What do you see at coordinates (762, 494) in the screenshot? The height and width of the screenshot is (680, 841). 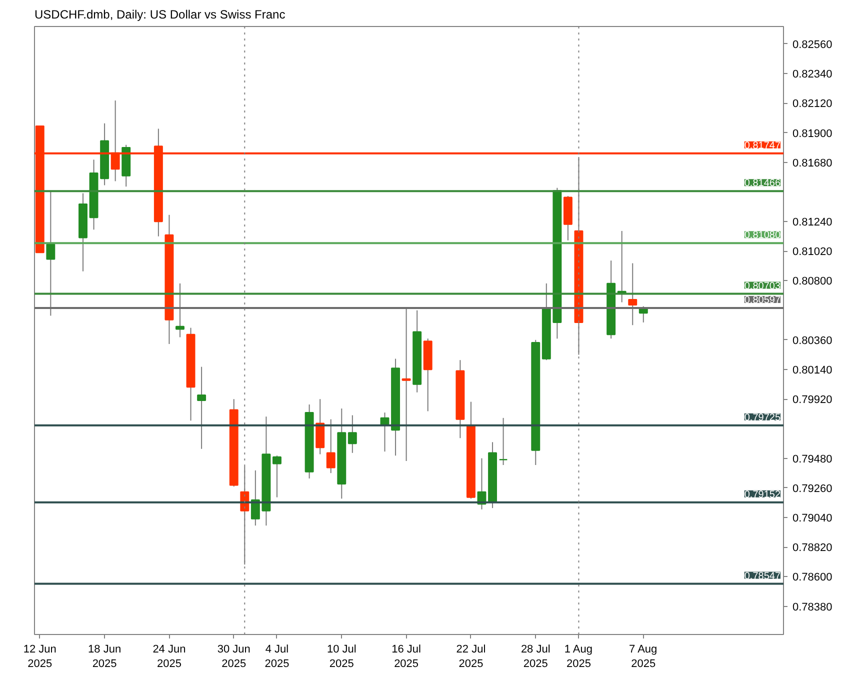 I see `ref-line-label: 0.79152` at bounding box center [762, 494].